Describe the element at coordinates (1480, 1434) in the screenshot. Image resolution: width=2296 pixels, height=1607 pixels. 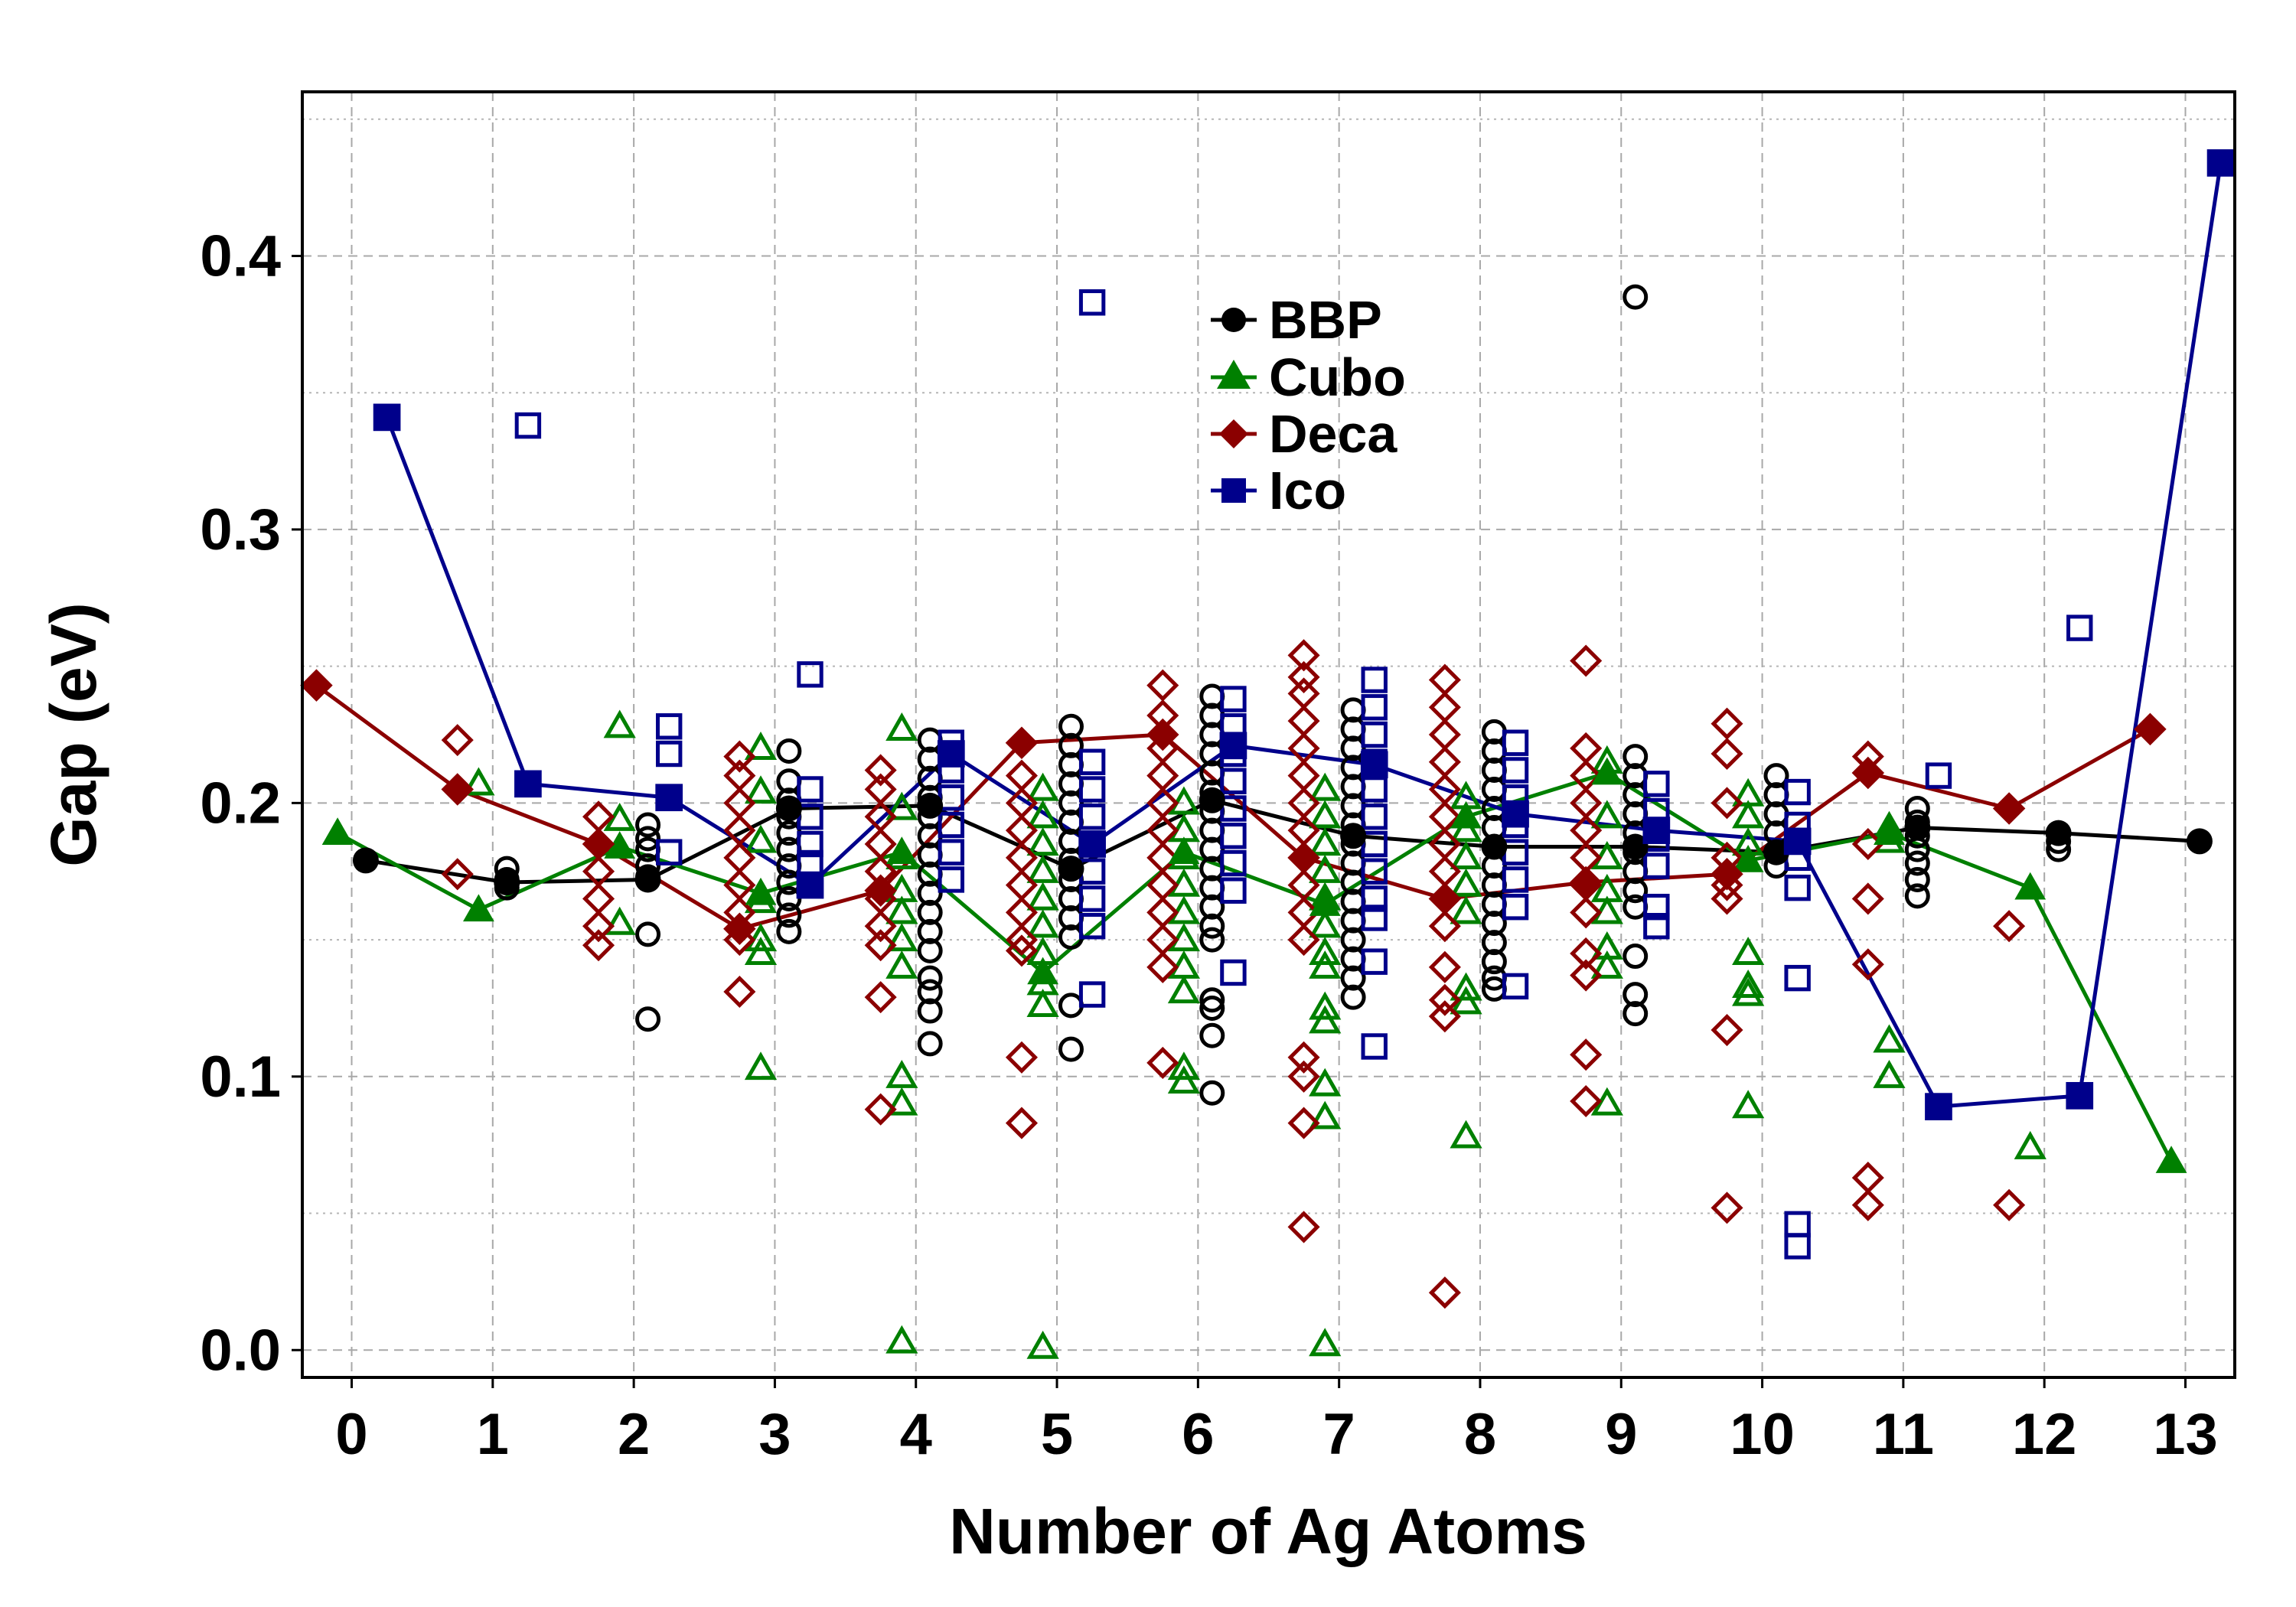
I see `x-tick-label: 8` at that location.